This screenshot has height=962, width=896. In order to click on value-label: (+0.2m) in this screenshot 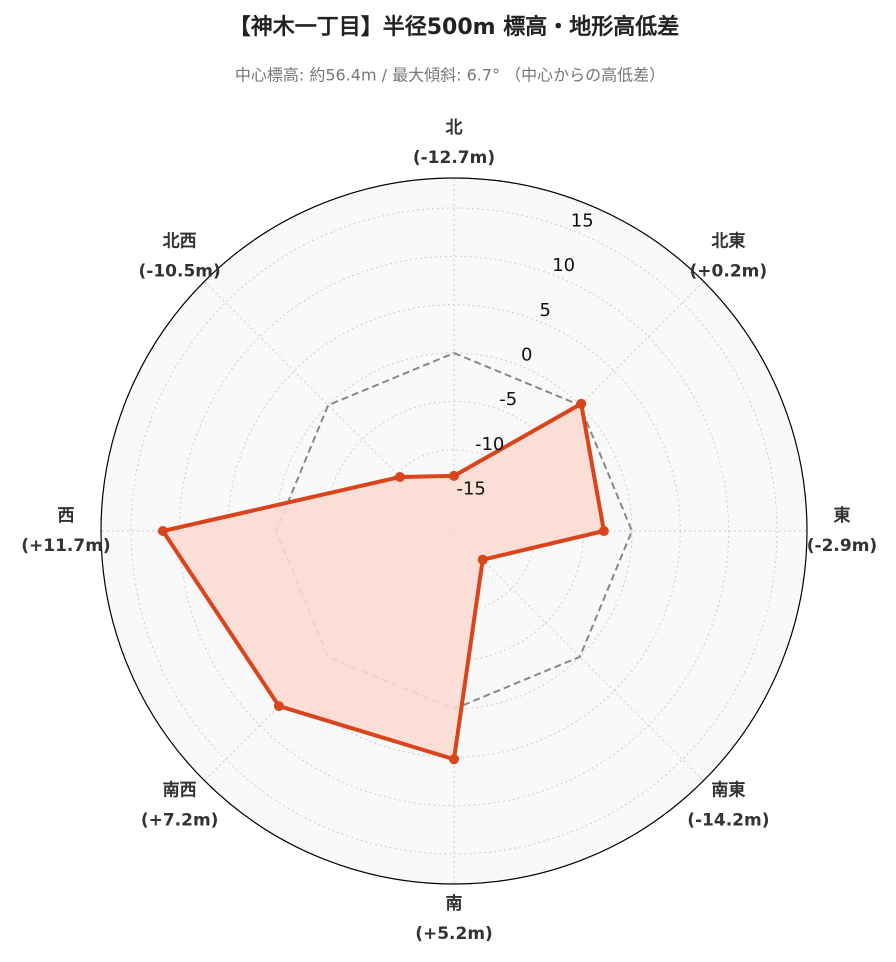, I will do `click(729, 272)`.